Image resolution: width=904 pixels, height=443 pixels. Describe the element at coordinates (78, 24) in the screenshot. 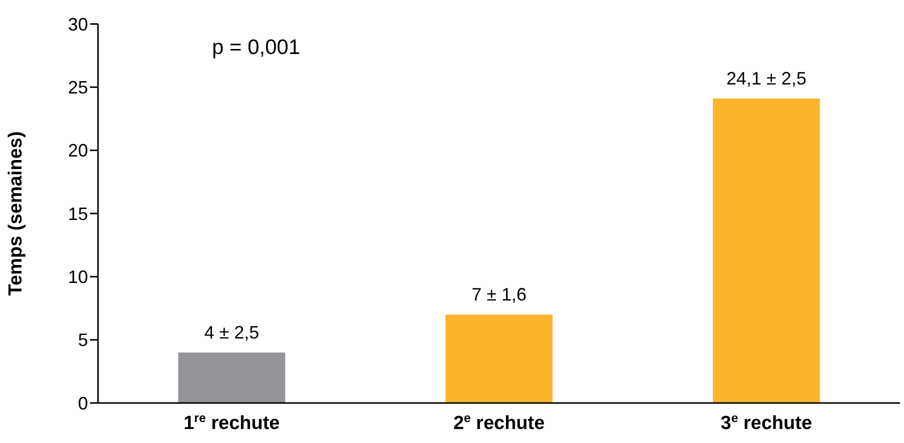

I see `y-tick-label: 30` at that location.